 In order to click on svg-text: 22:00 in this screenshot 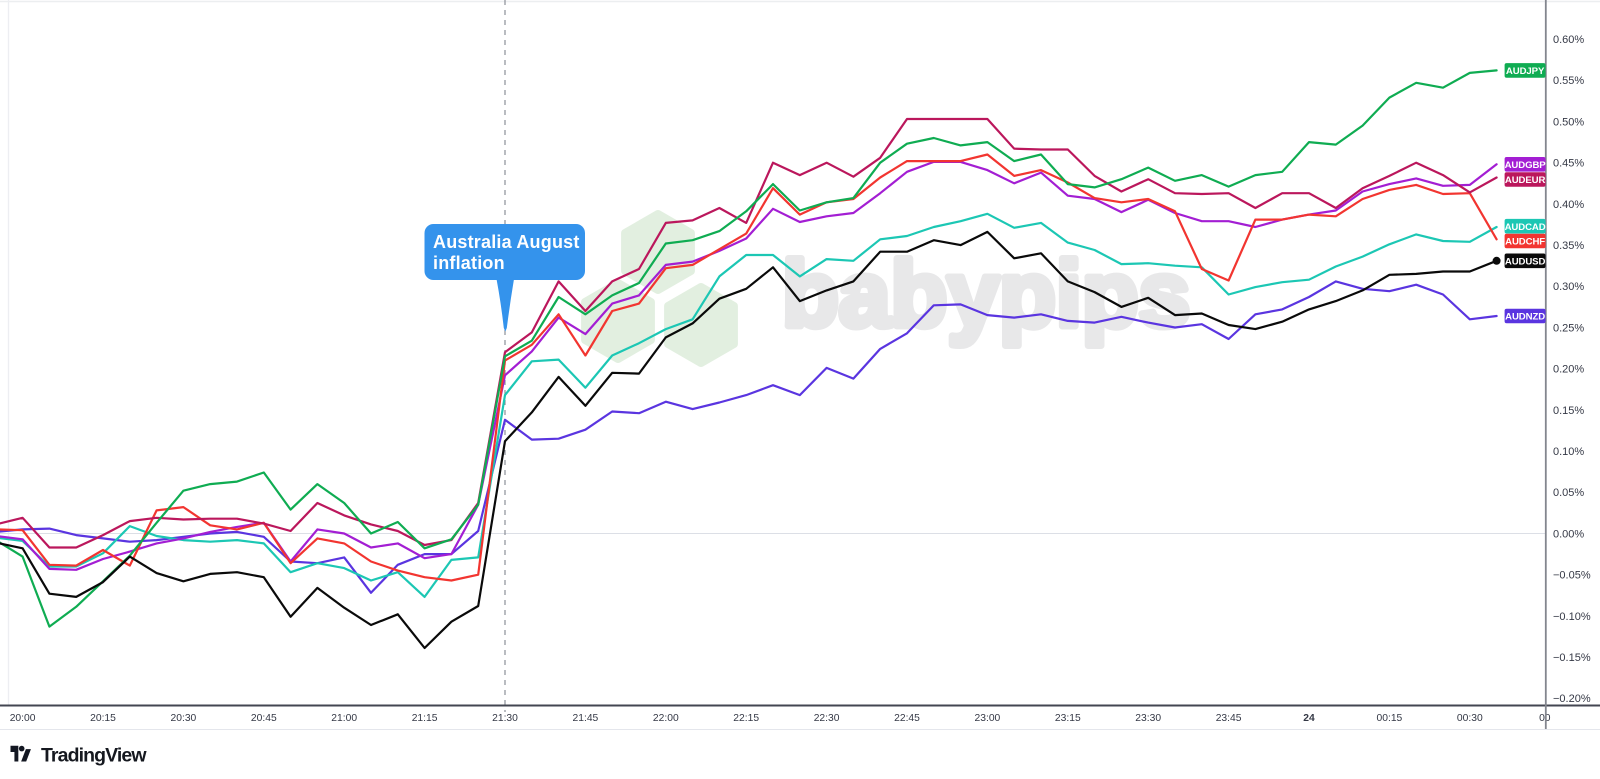, I will do `click(666, 718)`.